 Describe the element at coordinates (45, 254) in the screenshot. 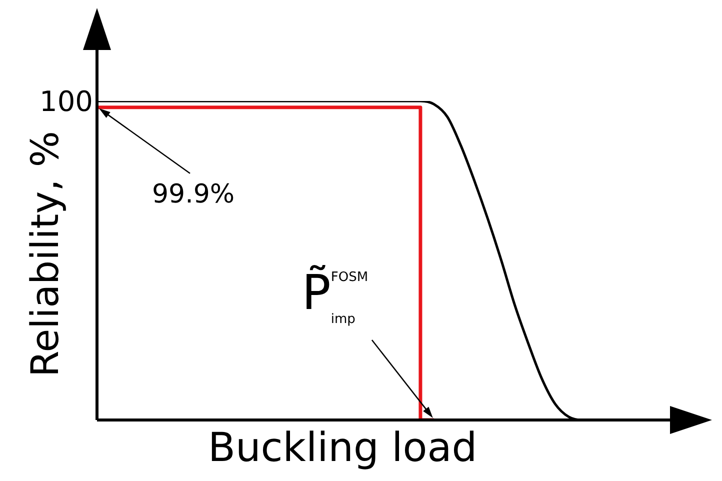

I see `y-axis-title: Reliability, %` at that location.